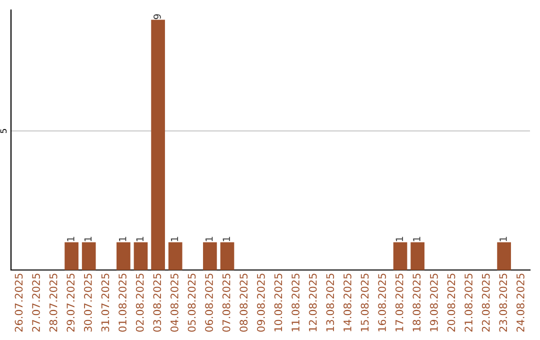 Image resolution: width=540 pixels, height=340 pixels. Describe the element at coordinates (36, 303) in the screenshot. I see `x-tick-label: 27.07.2025` at that location.